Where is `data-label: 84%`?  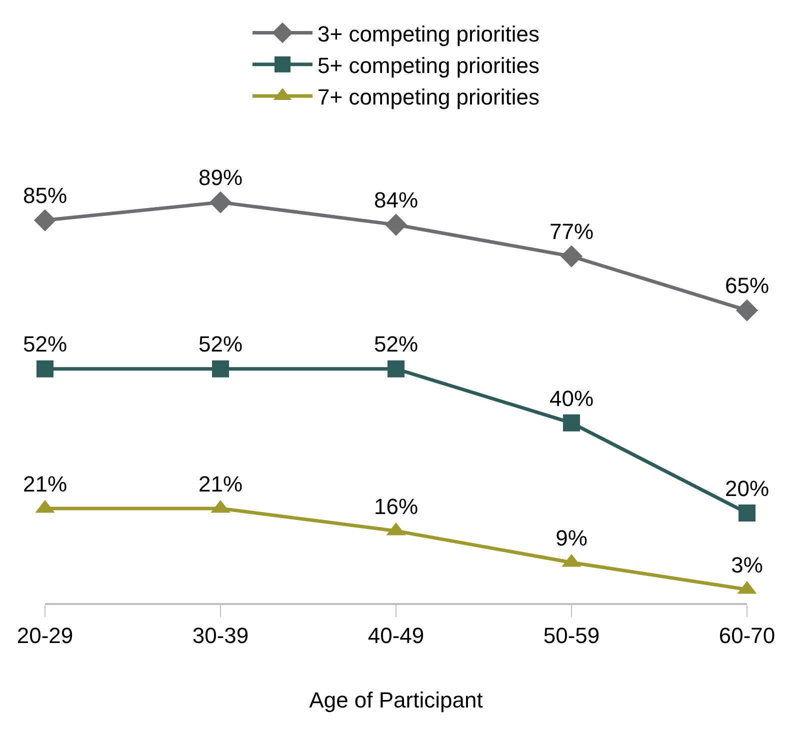
data-label: 84% is located at coordinates (396, 200).